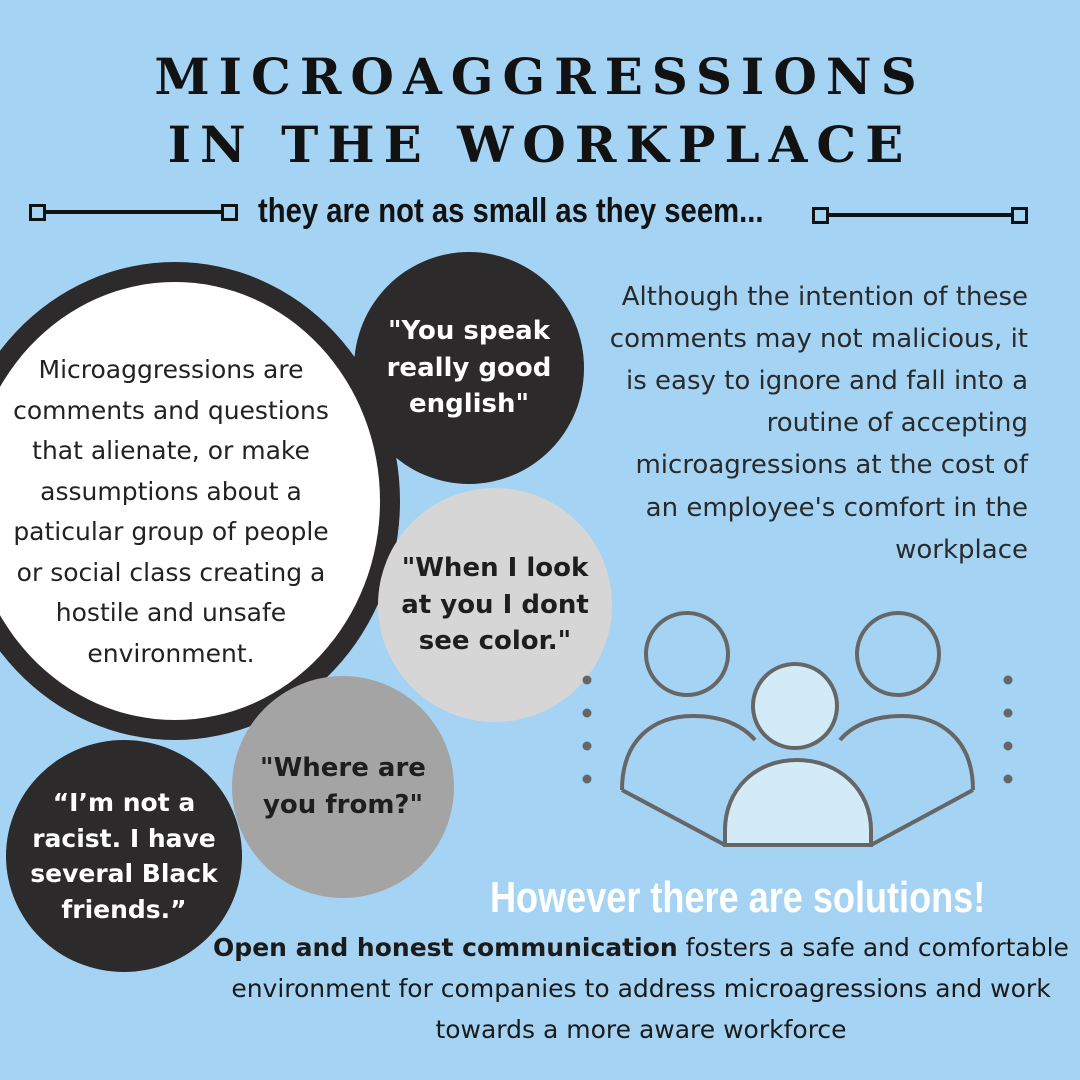 This screenshot has width=1080, height=1080. What do you see at coordinates (540, 144) in the screenshot?
I see `title-line-2: IN THE WORKPLACE` at bounding box center [540, 144].